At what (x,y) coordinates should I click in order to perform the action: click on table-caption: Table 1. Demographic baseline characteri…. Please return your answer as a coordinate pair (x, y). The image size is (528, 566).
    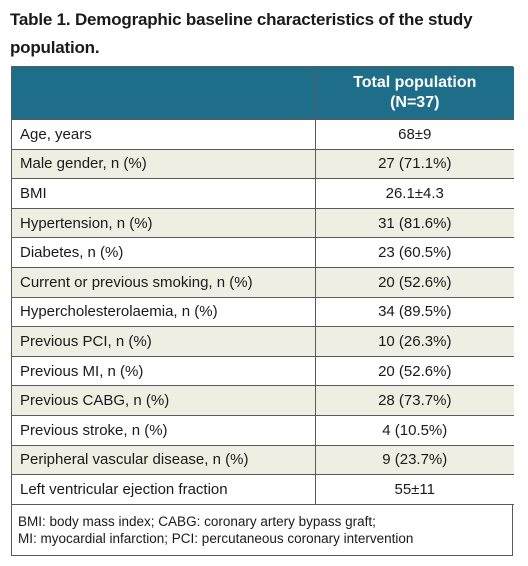
    Looking at the image, I should click on (260, 34).